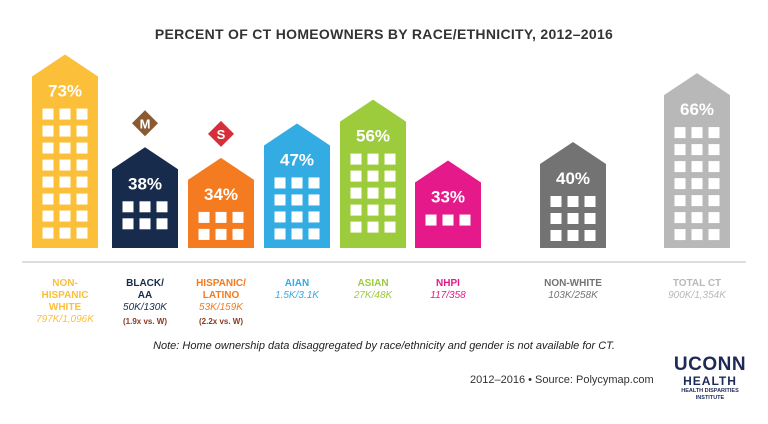  Describe the element at coordinates (145, 283) in the screenshot. I see `category-name-1-0: BLACK/` at that location.